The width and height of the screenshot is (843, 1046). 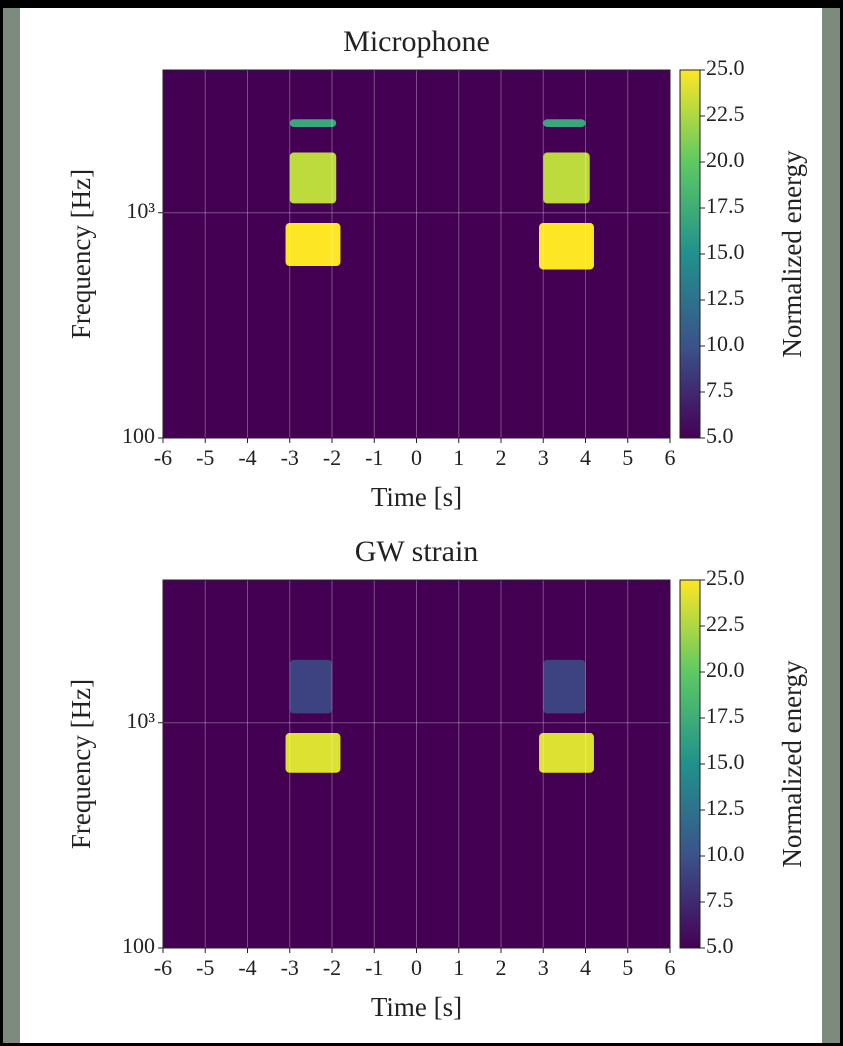 I want to click on chart-title: GW strain, so click(x=417, y=551).